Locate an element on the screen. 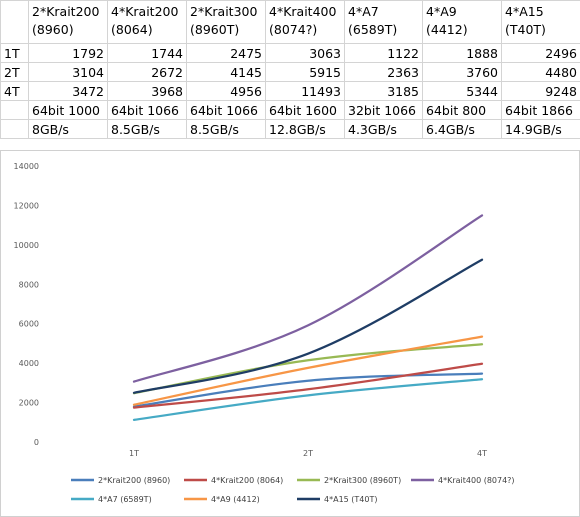 The height and width of the screenshot is (517, 580). score-cell: 3760 is located at coordinates (462, 72).